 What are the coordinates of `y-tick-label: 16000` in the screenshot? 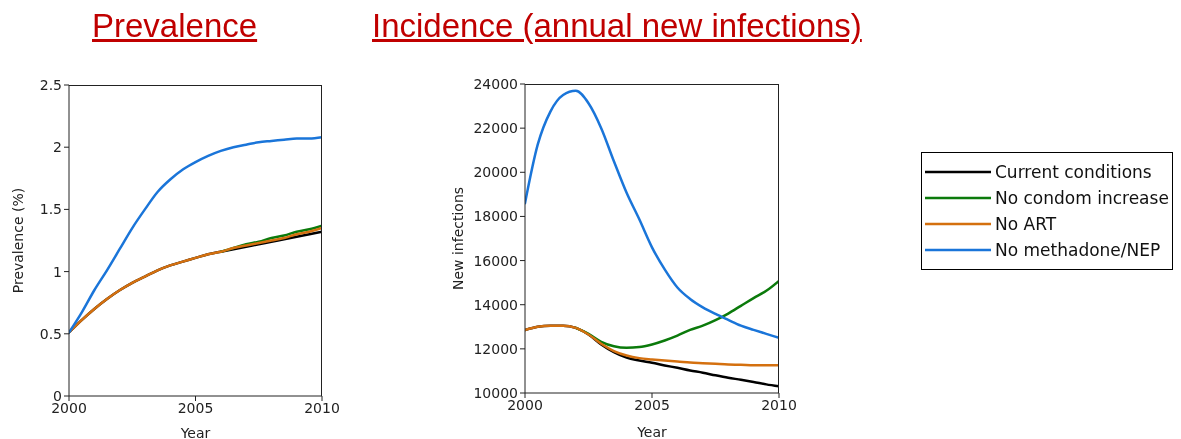 It's located at (495, 260).